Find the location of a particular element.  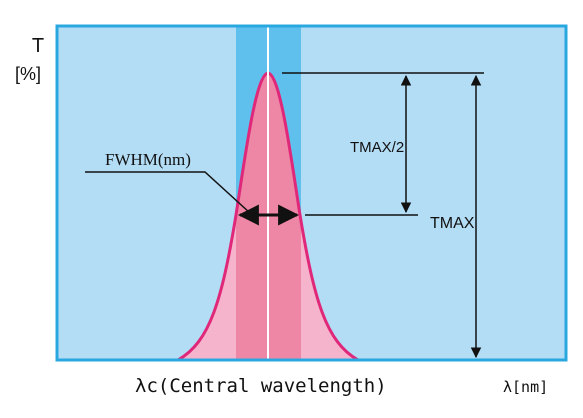

y-axis-unit: [%] is located at coordinates (28, 74).